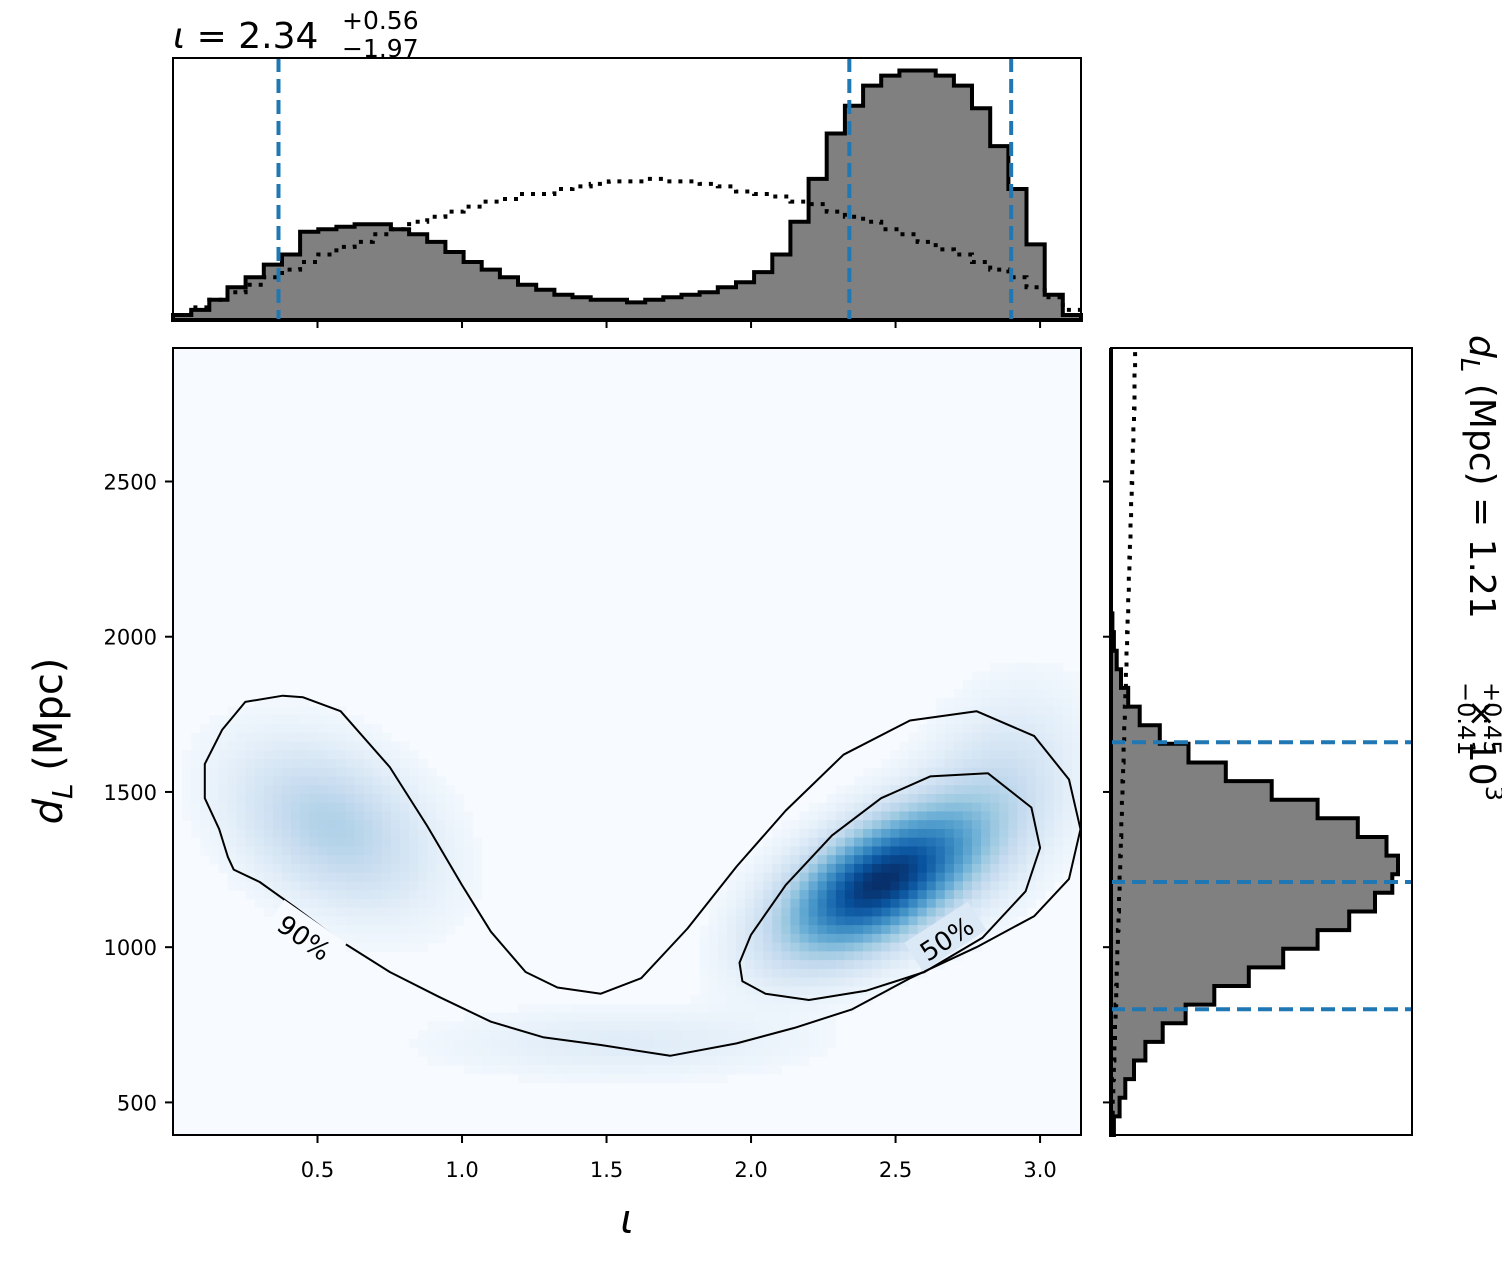 This screenshot has height=1263, width=1502. I want to click on top-summary-plus: +0.56, so click(380, 20).